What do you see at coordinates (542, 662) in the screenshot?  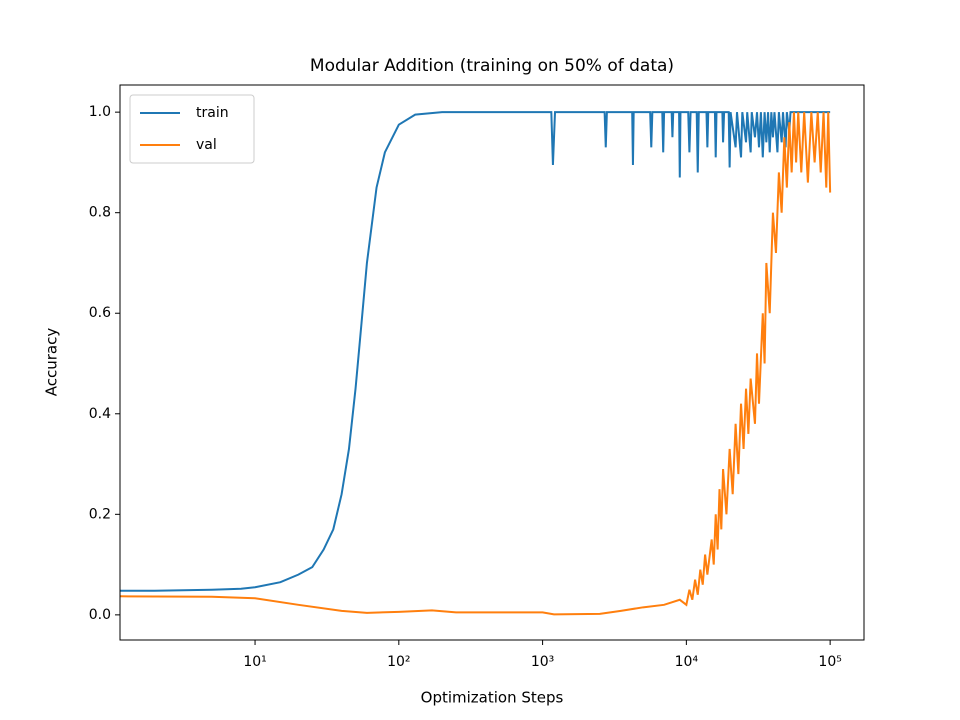 I see `x-tick-label: 10³` at bounding box center [542, 662].